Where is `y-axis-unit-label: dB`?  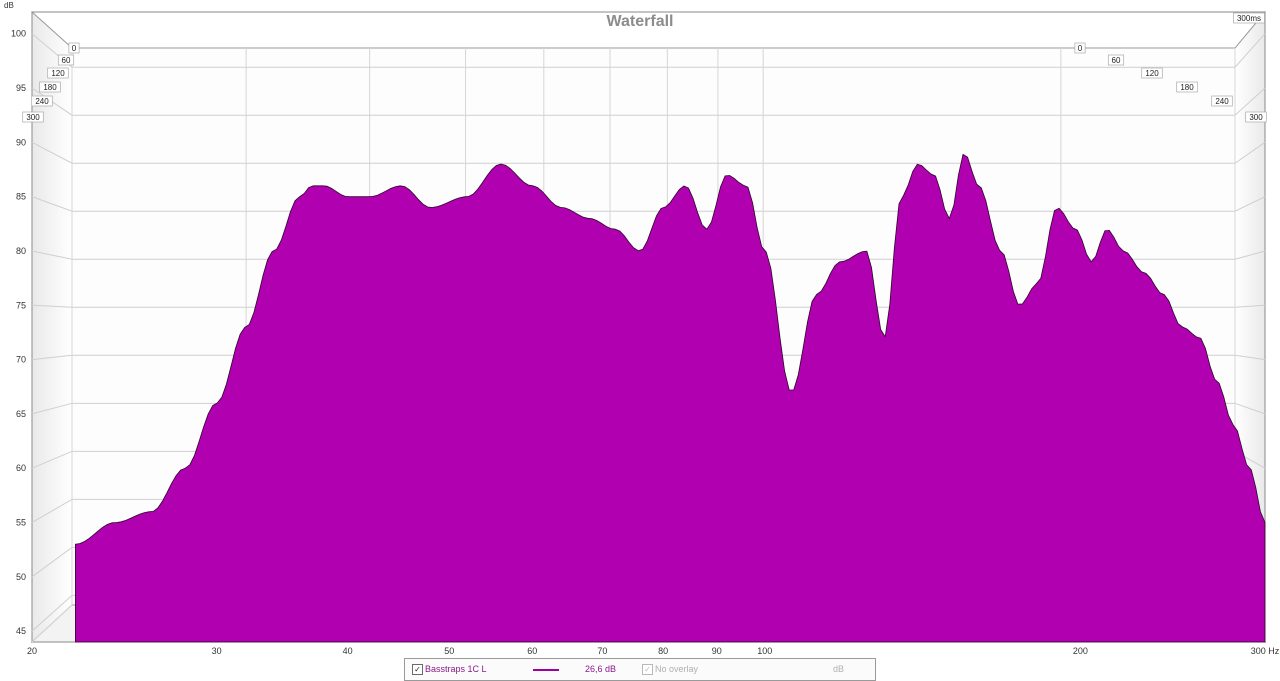 y-axis-unit-label: dB is located at coordinates (9, 5).